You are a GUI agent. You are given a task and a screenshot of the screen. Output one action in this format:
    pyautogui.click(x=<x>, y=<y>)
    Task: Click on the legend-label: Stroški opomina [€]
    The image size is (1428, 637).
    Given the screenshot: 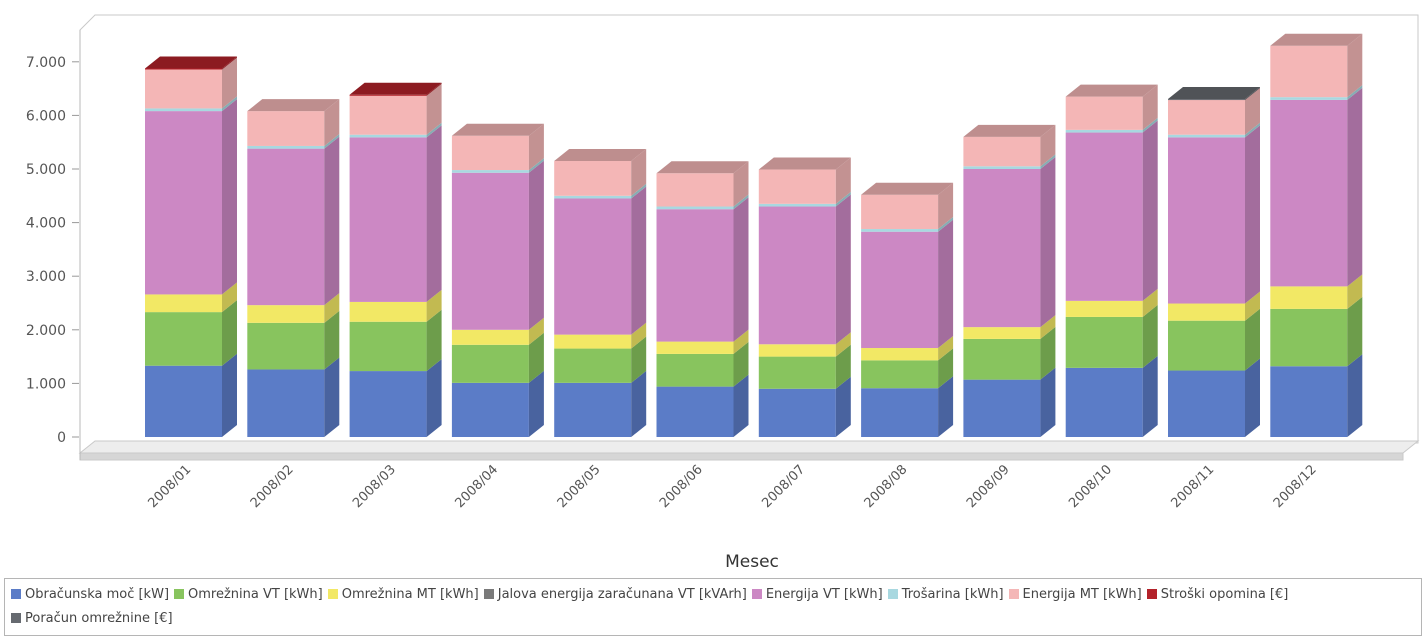 What is the action you would take?
    pyautogui.click(x=1224, y=594)
    